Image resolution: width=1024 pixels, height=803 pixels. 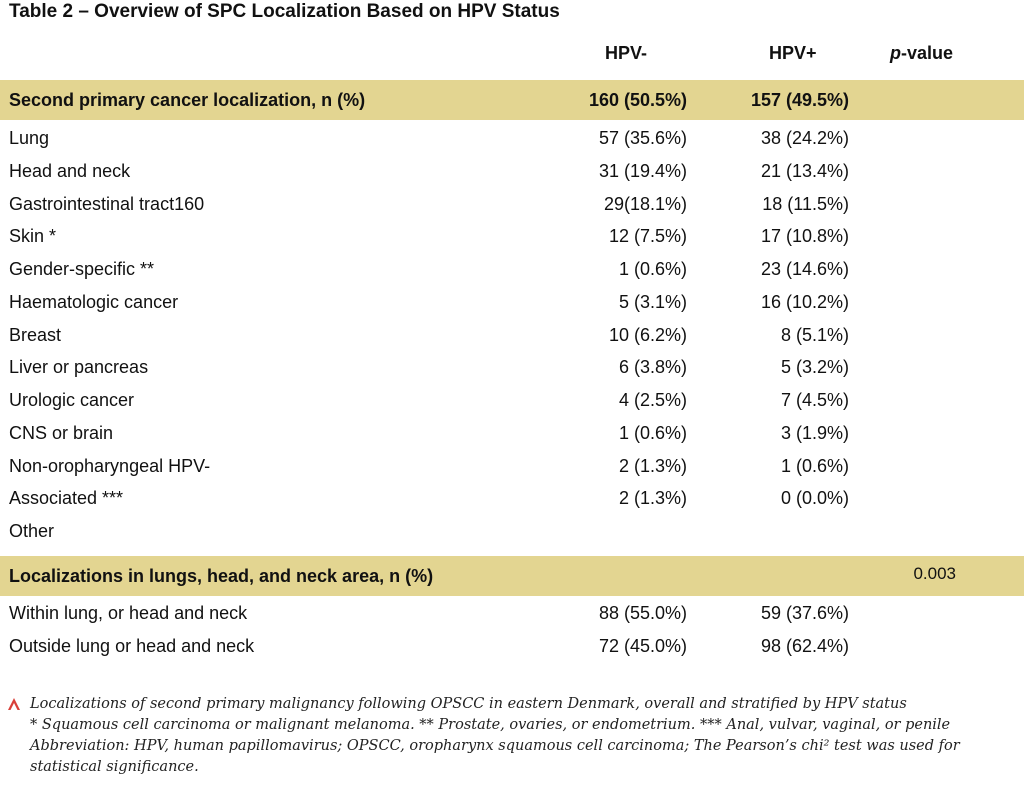 What do you see at coordinates (61, 432) in the screenshot?
I see `row-label: CNS or brain` at bounding box center [61, 432].